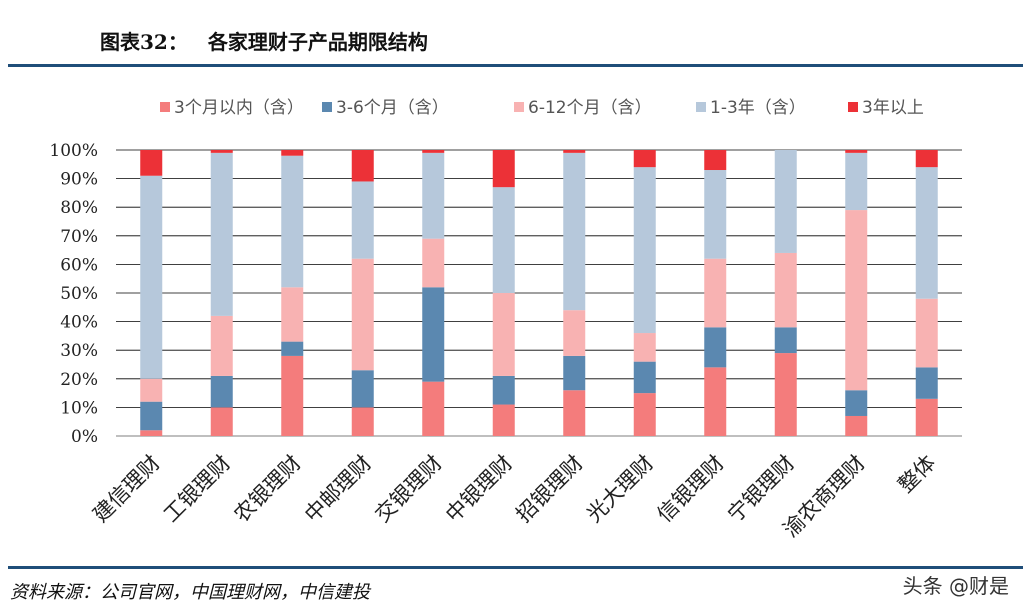  I want to click on x-tick-label: 工银理财, so click(197, 489).